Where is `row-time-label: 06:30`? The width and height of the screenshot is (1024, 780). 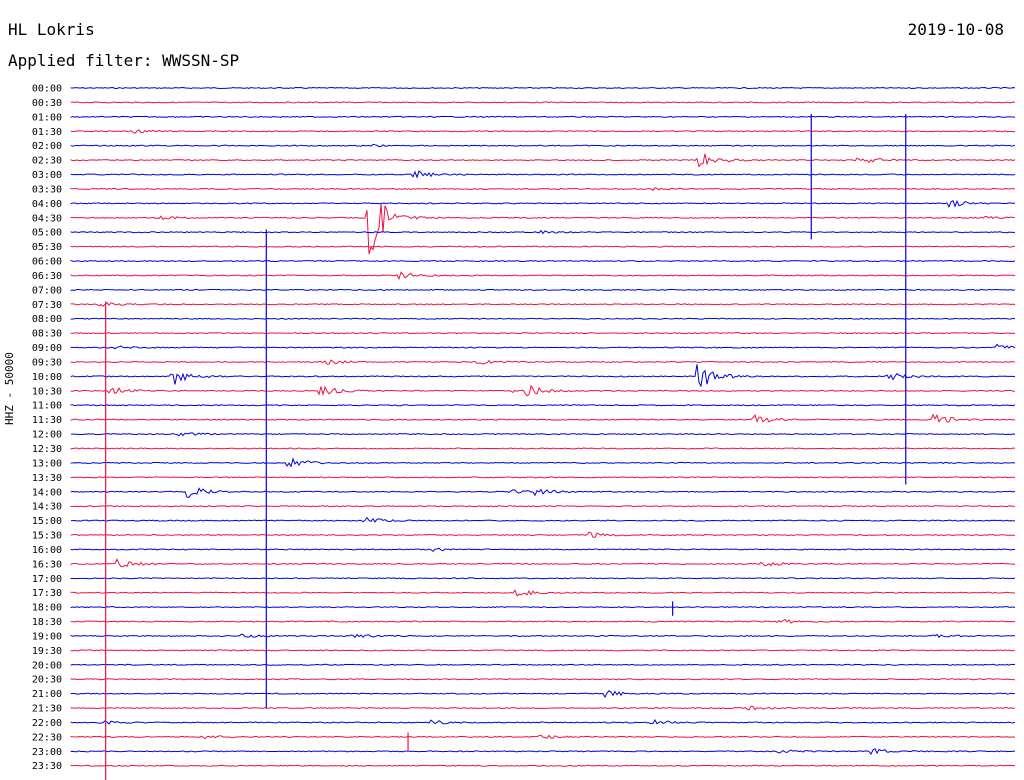
row-time-label: 06:30 is located at coordinates (47, 276).